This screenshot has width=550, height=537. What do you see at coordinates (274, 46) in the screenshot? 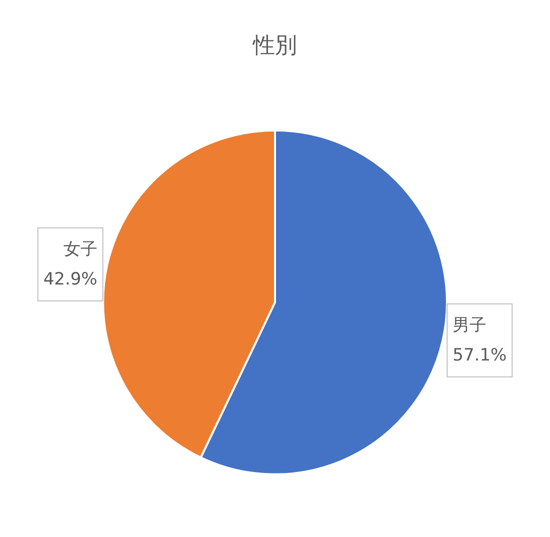
I see `chart-title: 性別` at bounding box center [274, 46].